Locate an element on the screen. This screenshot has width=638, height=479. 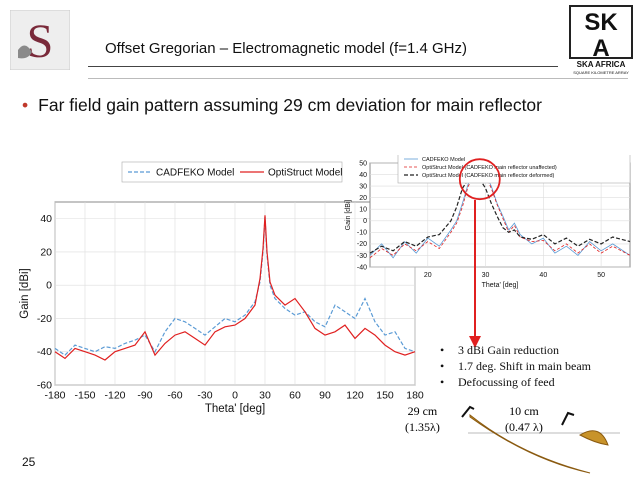
label-29cm-value: 29 cm is located at coordinates (422, 411).